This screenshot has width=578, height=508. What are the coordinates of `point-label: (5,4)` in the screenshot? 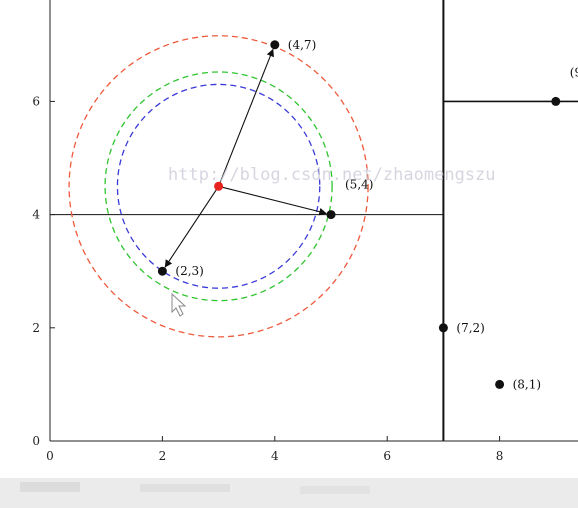 It's located at (359, 185).